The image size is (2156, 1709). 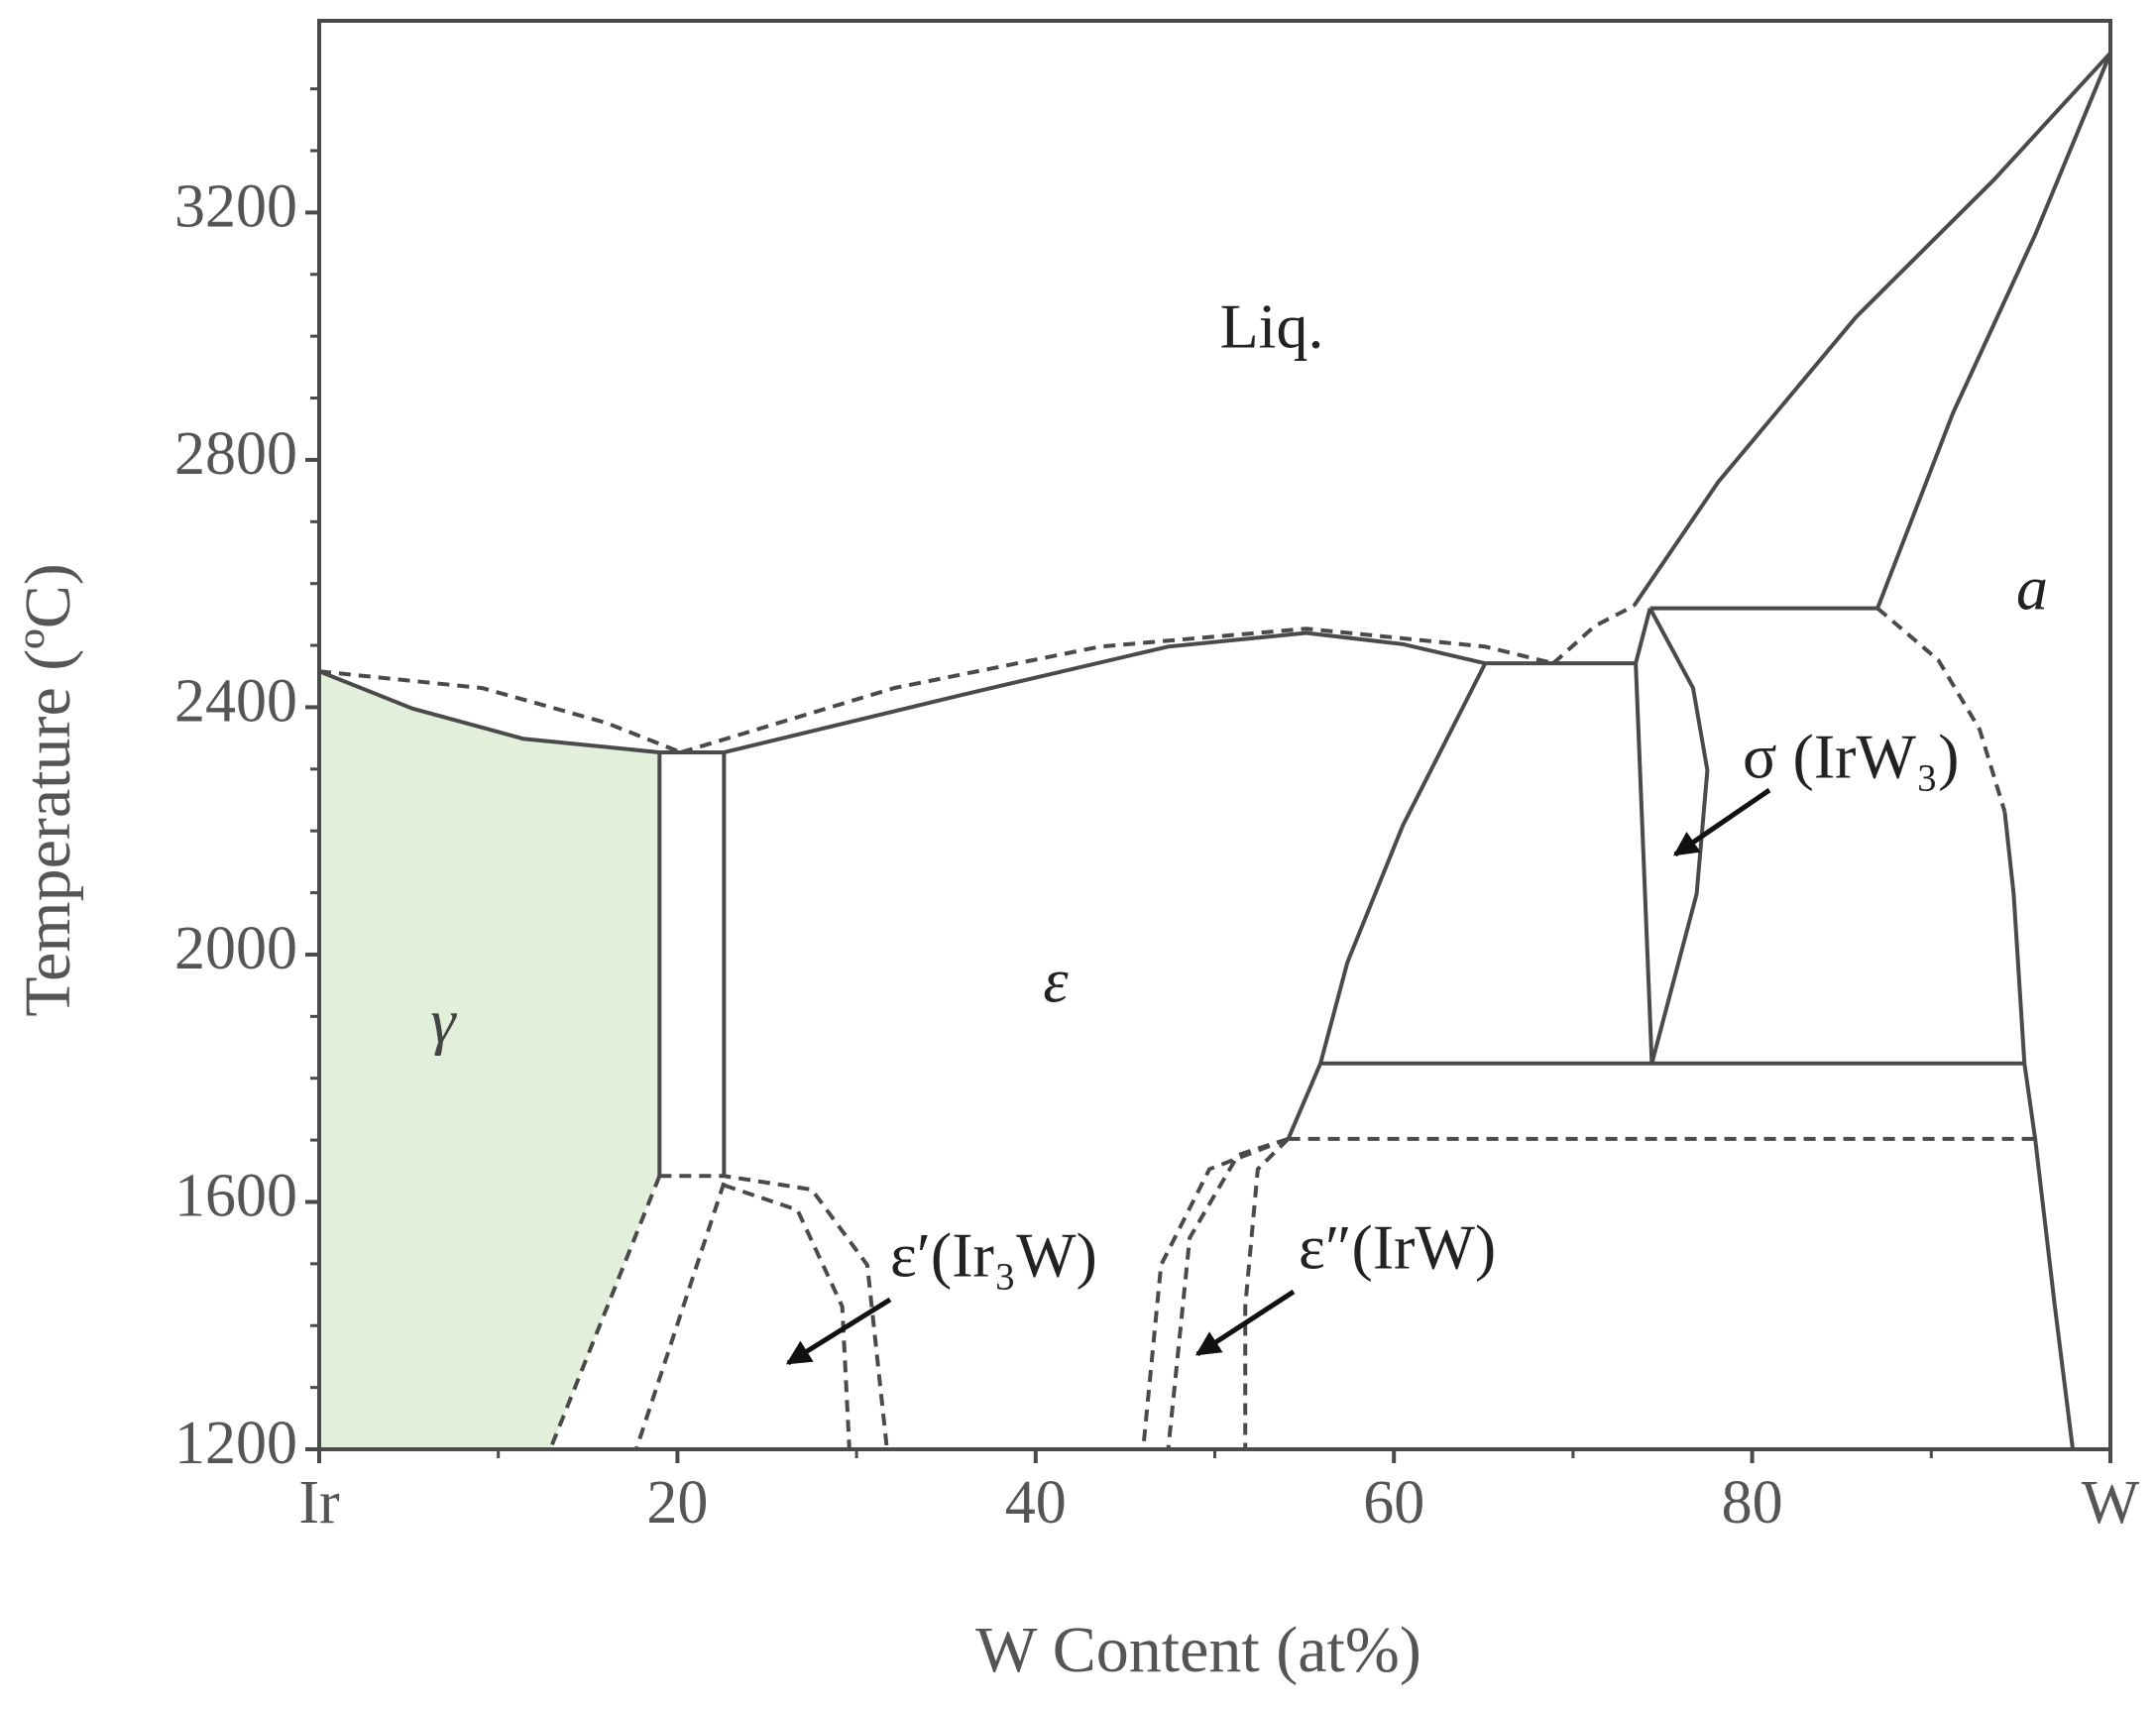 I want to click on y-tick-label: 2800, so click(x=235, y=454).